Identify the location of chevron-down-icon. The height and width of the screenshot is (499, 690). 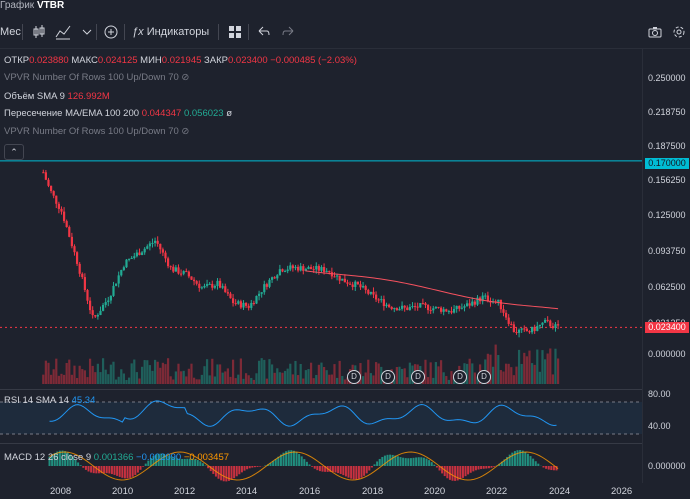
(87, 32).